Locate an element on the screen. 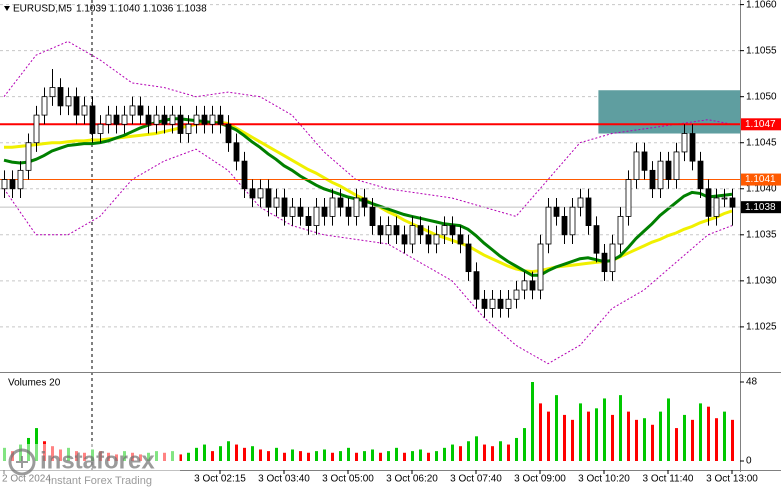 The width and height of the screenshot is (781, 489). watermark: instaforex Instant Forex Trading is located at coordinates (90, 466).